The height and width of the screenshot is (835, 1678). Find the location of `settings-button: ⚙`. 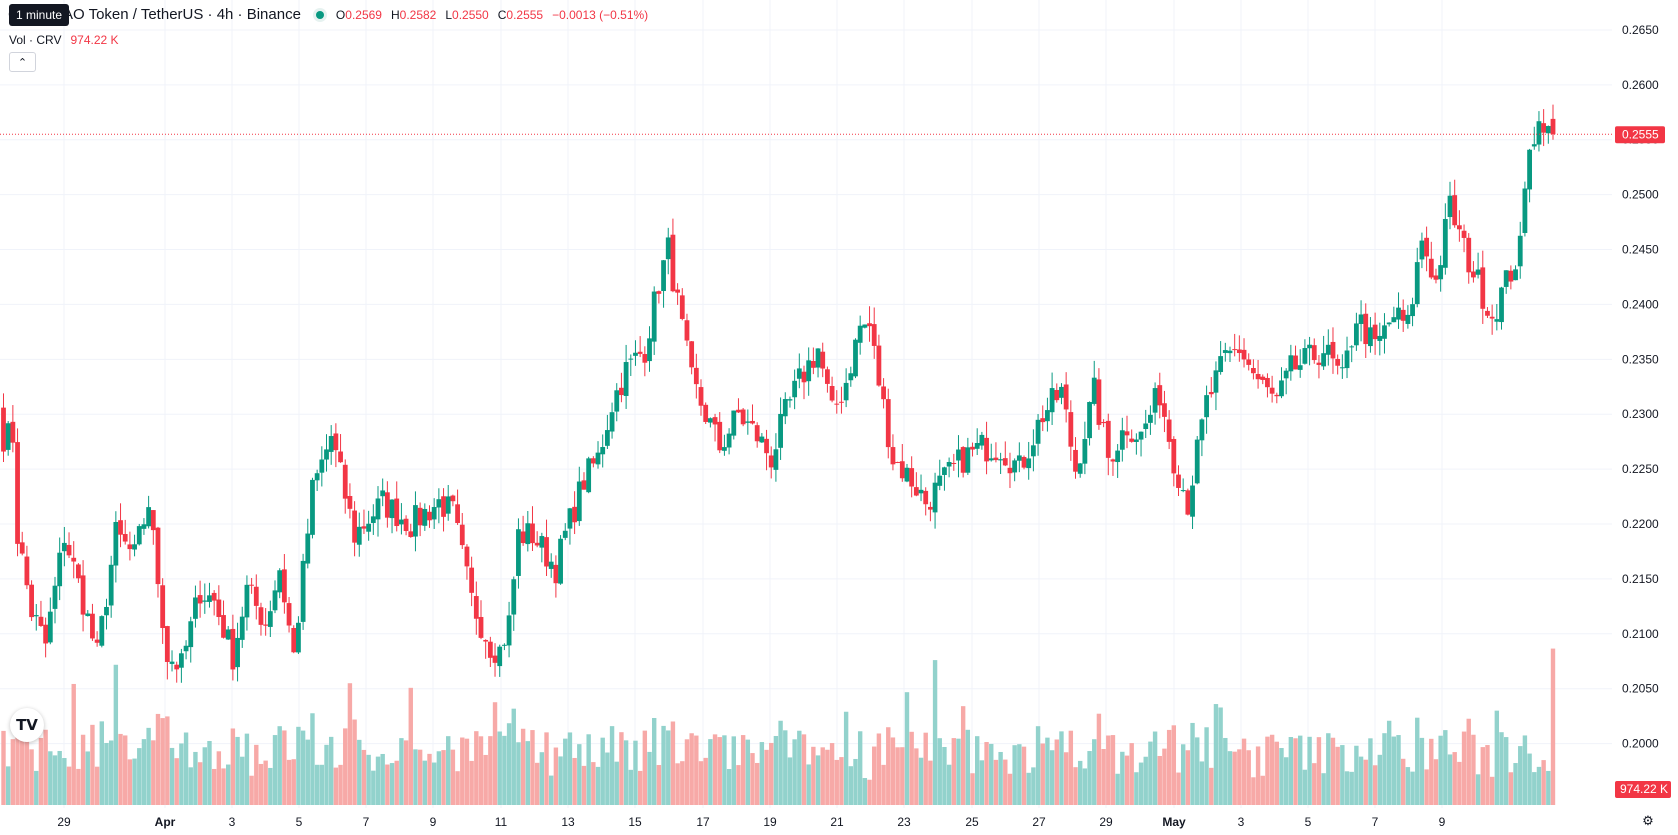

settings-button: ⚙ is located at coordinates (1648, 821).